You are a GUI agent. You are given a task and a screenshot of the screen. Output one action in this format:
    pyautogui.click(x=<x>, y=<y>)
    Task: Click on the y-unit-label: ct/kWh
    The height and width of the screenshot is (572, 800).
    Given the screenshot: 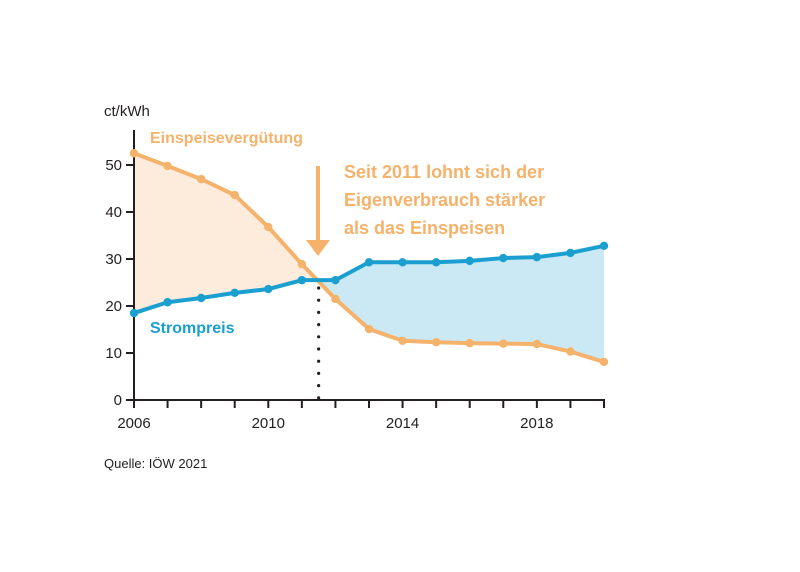 What is the action you would take?
    pyautogui.click(x=127, y=111)
    